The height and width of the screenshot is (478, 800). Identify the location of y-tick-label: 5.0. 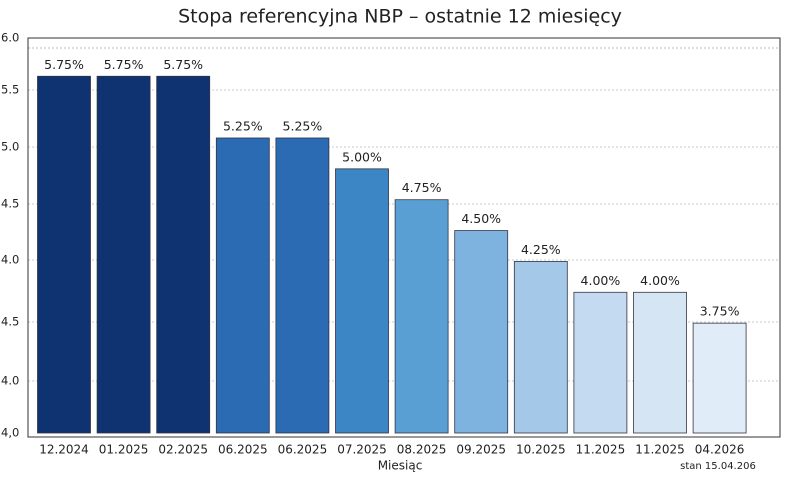
(10, 147).